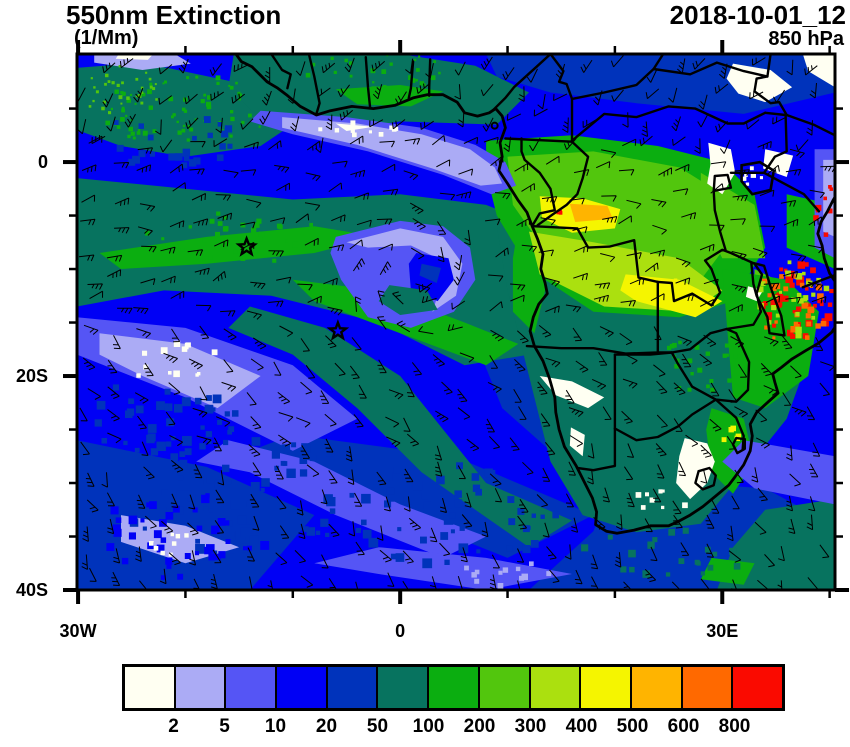 Image resolution: width=850 pixels, height=747 pixels. What do you see at coordinates (428, 726) in the screenshot?
I see `colorbar-label: 100` at bounding box center [428, 726].